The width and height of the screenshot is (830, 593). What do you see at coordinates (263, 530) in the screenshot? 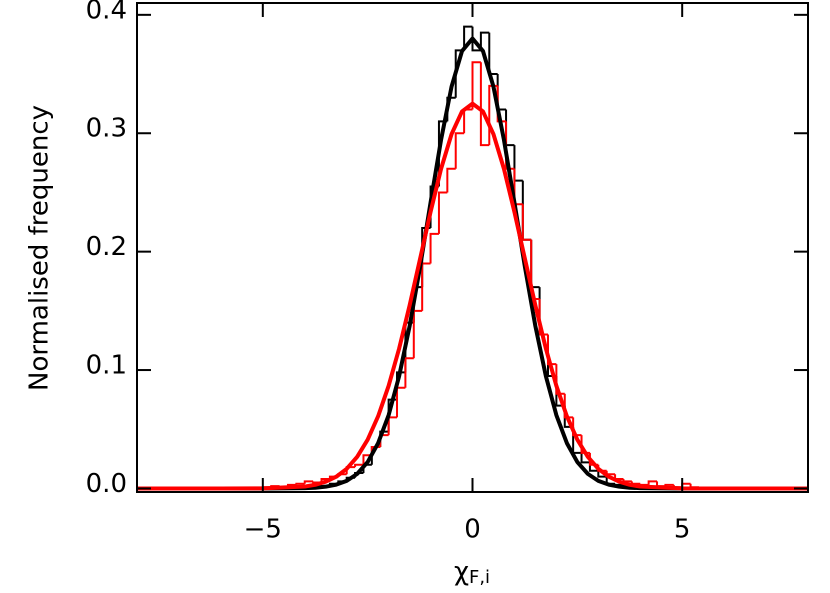
I see `x-tick-label: −5` at bounding box center [263, 530].